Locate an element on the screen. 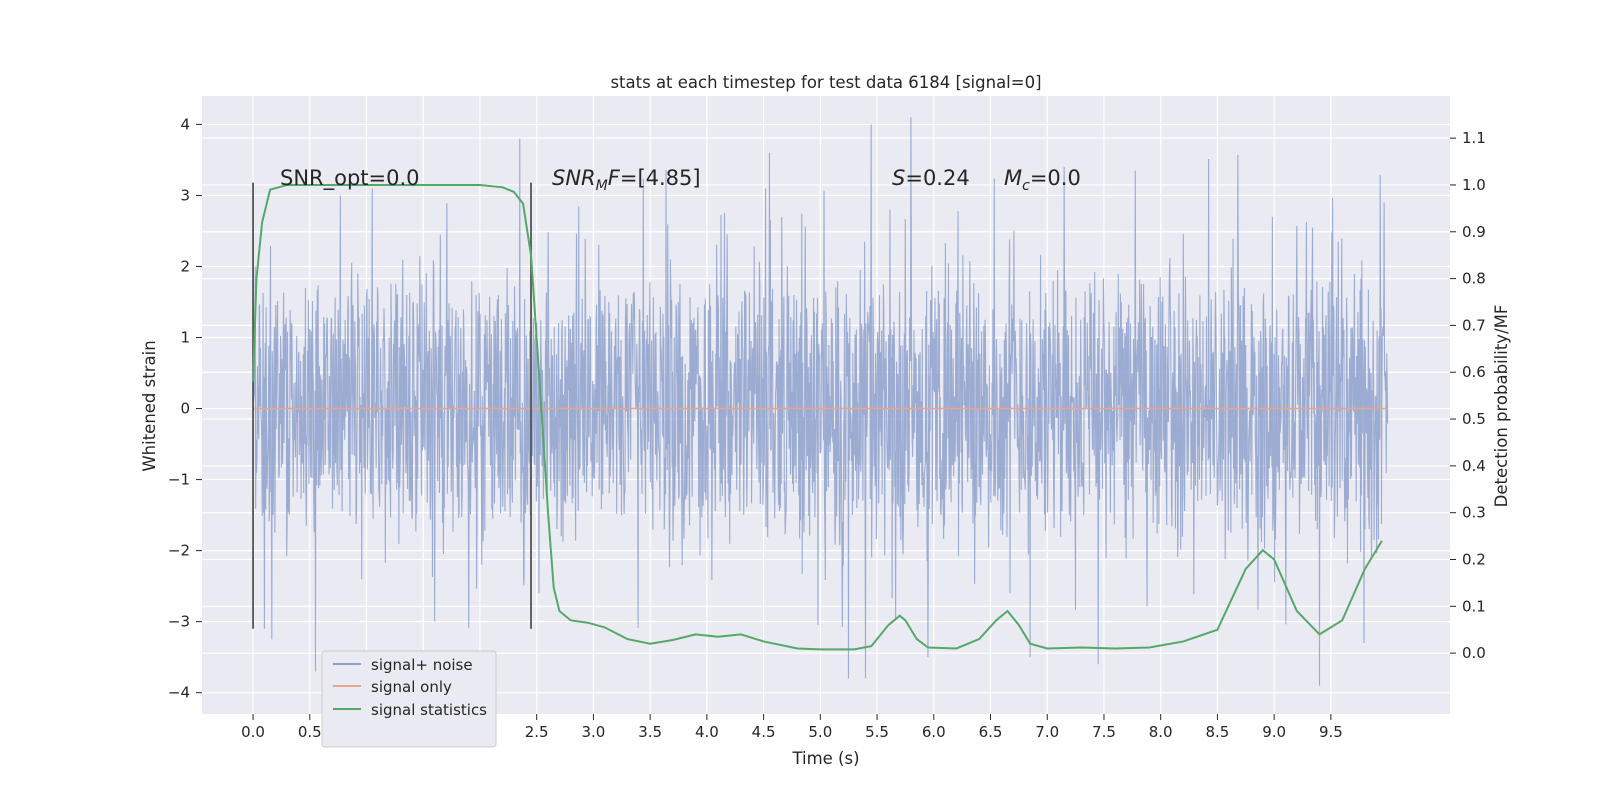 The image size is (1600, 800). x-tick-label: 2.5 is located at coordinates (537, 732).